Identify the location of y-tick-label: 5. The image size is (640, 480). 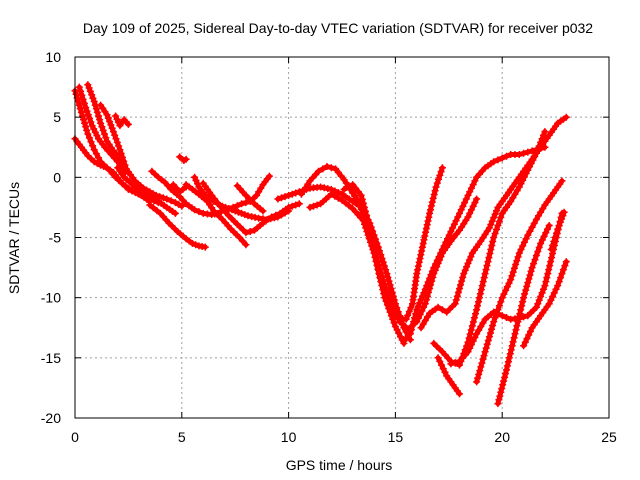
(57, 117).